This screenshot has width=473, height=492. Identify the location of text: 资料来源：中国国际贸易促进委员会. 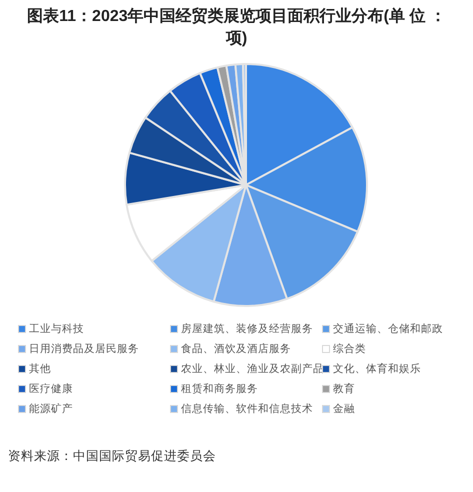
(112, 456).